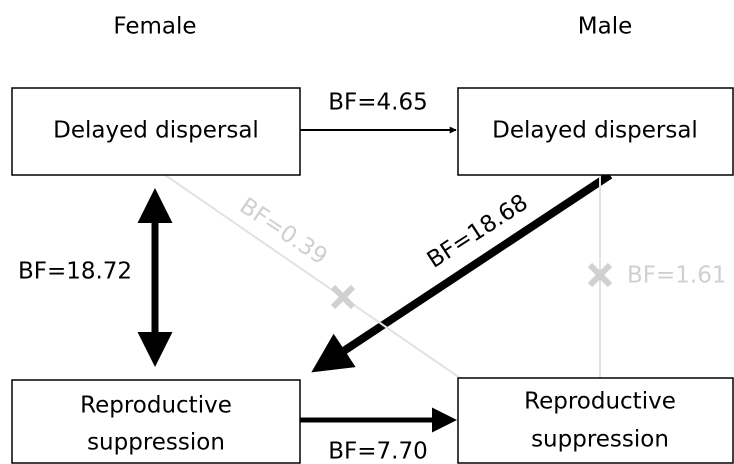 This screenshot has width=734, height=464. What do you see at coordinates (75, 272) in the screenshot?
I see `edge-label: BF=18.72` at bounding box center [75, 272].